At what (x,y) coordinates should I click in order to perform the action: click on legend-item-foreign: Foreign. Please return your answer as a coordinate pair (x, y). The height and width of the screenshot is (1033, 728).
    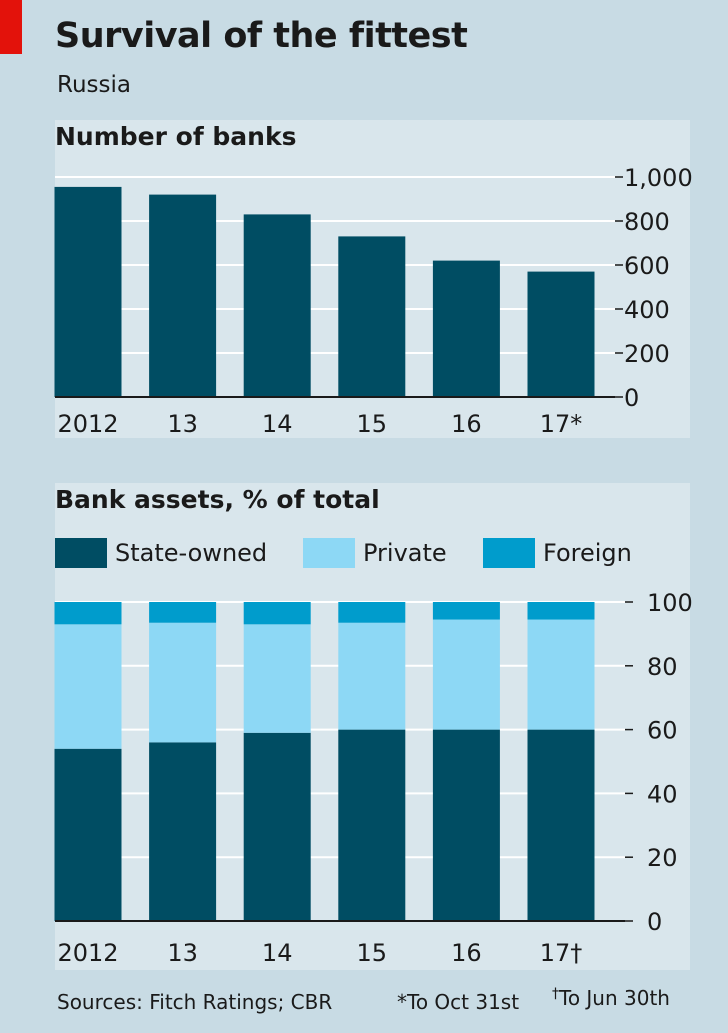
    Looking at the image, I should click on (557, 553).